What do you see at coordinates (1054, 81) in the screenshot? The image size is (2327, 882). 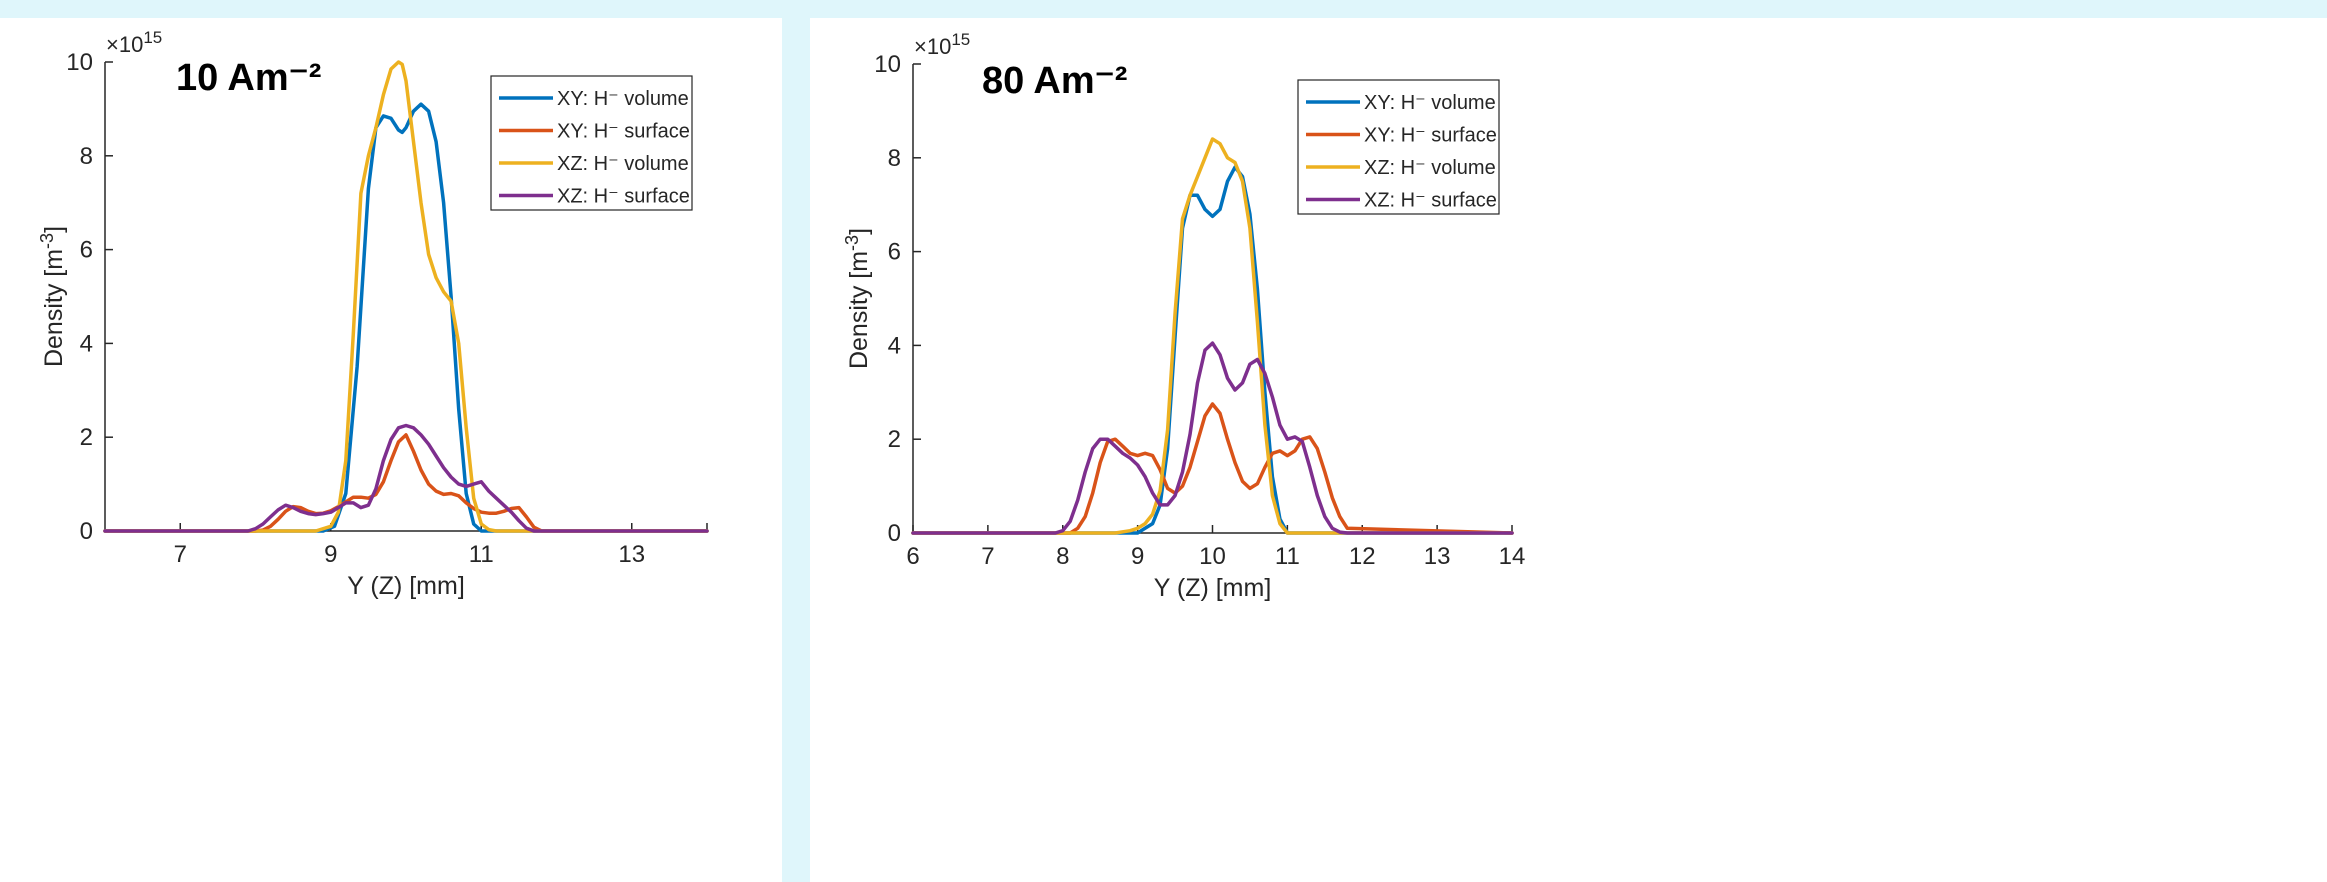 I see `current-density-annotation: 80 Am⁻²` at bounding box center [1054, 81].